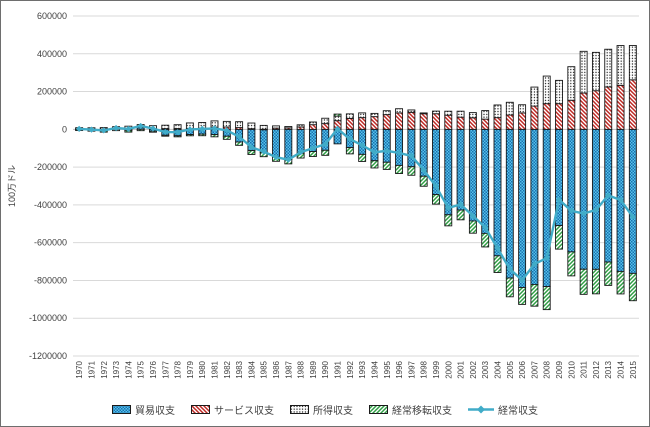 The image size is (650, 427). What do you see at coordinates (333, 411) in the screenshot?
I see `legend-label-income: 所得収支` at bounding box center [333, 411].